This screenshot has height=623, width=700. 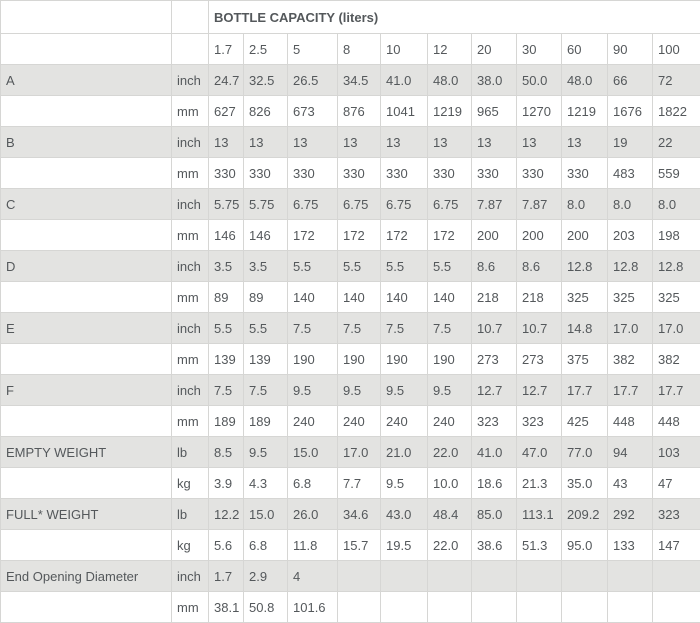 I want to click on value-cell: 10.0, so click(x=450, y=483).